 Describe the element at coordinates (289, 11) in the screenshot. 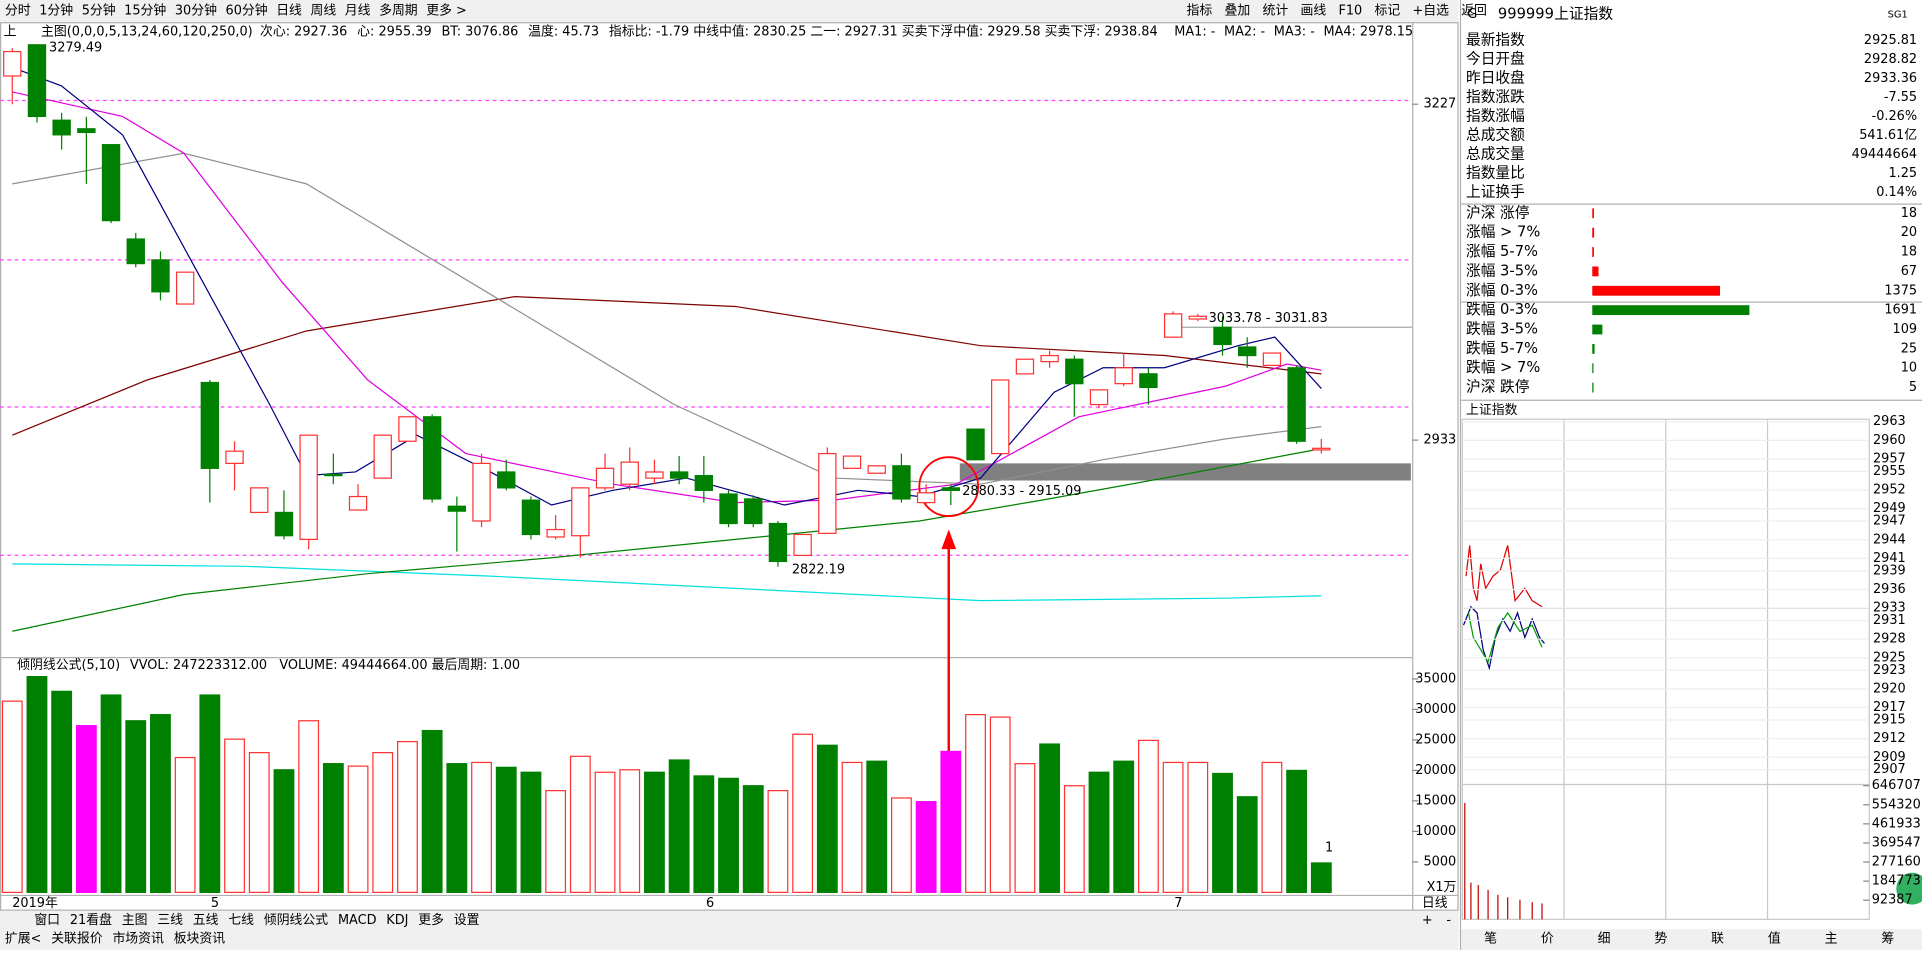

I see `toolbar-button: 日线` at that location.